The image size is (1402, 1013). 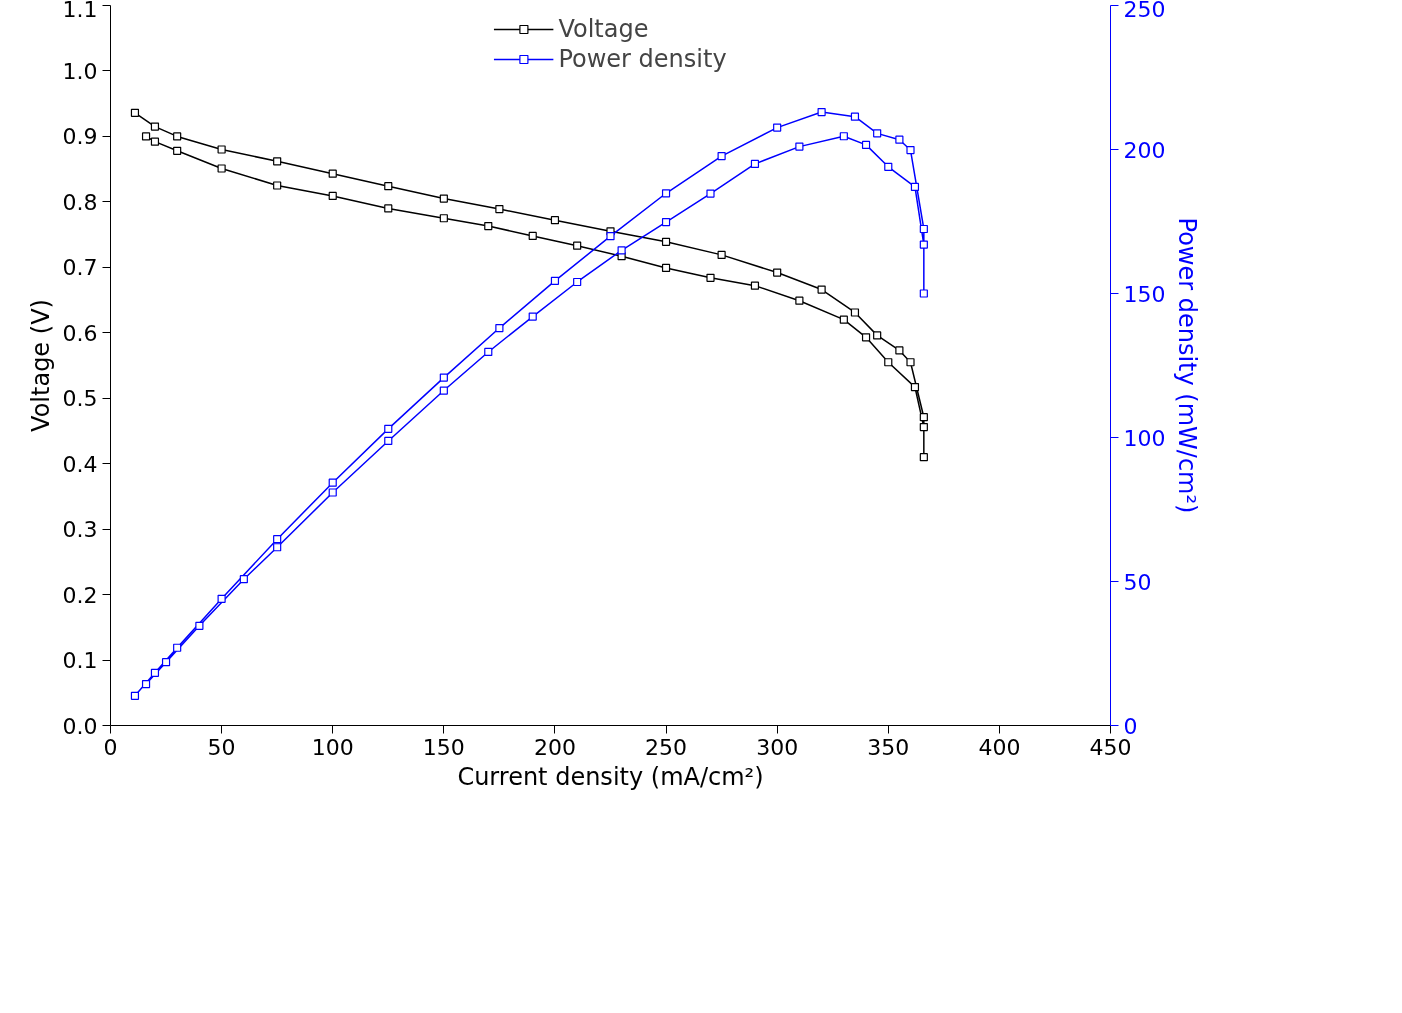 What do you see at coordinates (221, 747) in the screenshot?
I see `x-tick-label: 50` at bounding box center [221, 747].